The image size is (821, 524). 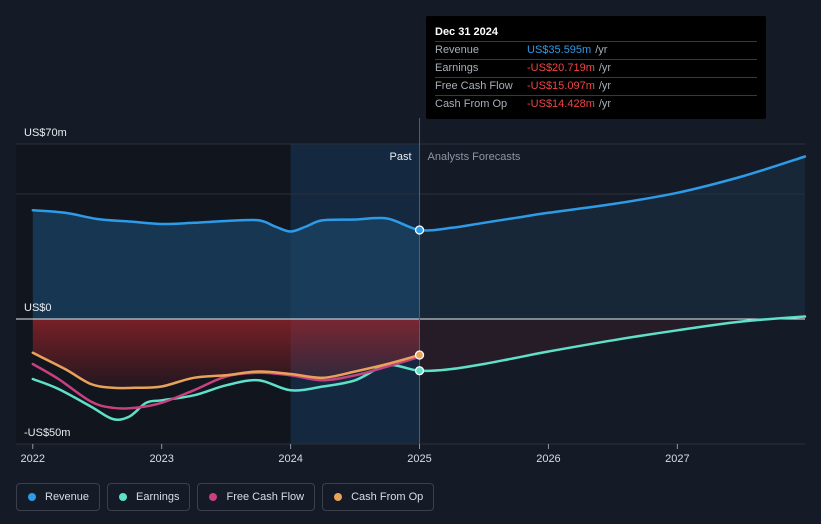 I want to click on free-cash-flow-line, so click(x=226, y=382).